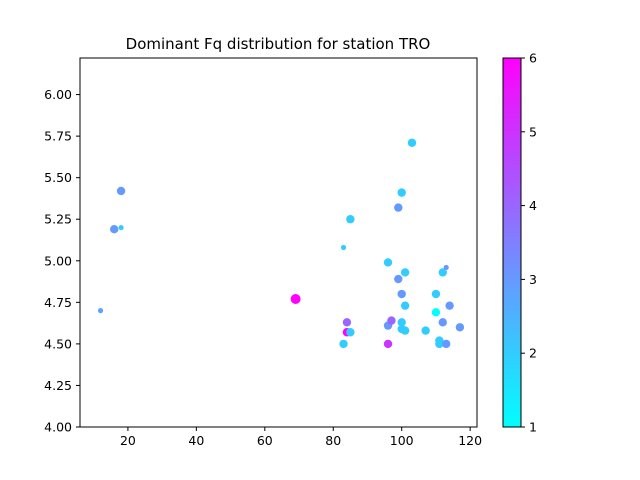 This screenshot has width=640, height=480. Describe the element at coordinates (529, 243) in the screenshot. I see `colorbar-axis: 1 2 3 4 5 6` at that location.